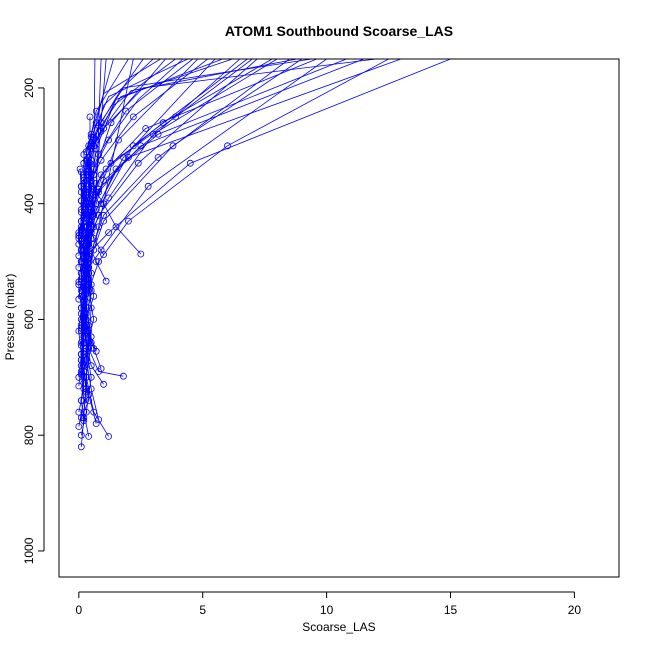  Describe the element at coordinates (29, 550) in the screenshot. I see `y-tick-label: 1000` at that location.